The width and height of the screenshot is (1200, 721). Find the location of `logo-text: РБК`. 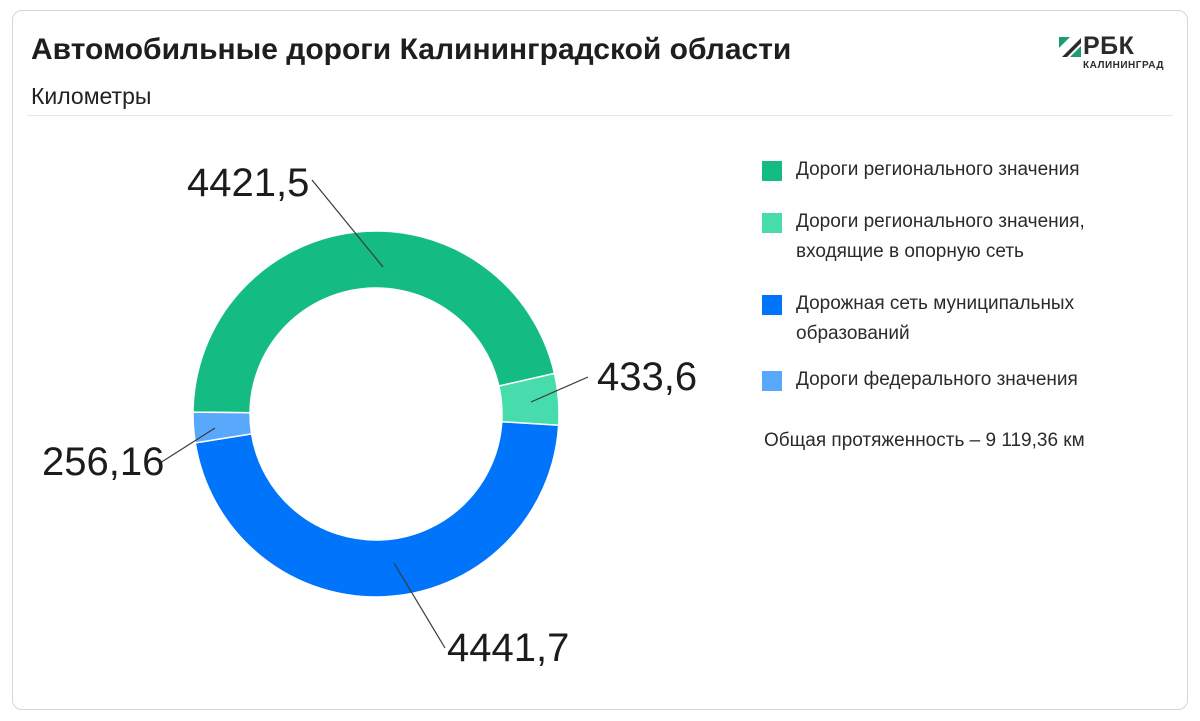

logo-text: РБК is located at coordinates (1109, 46).